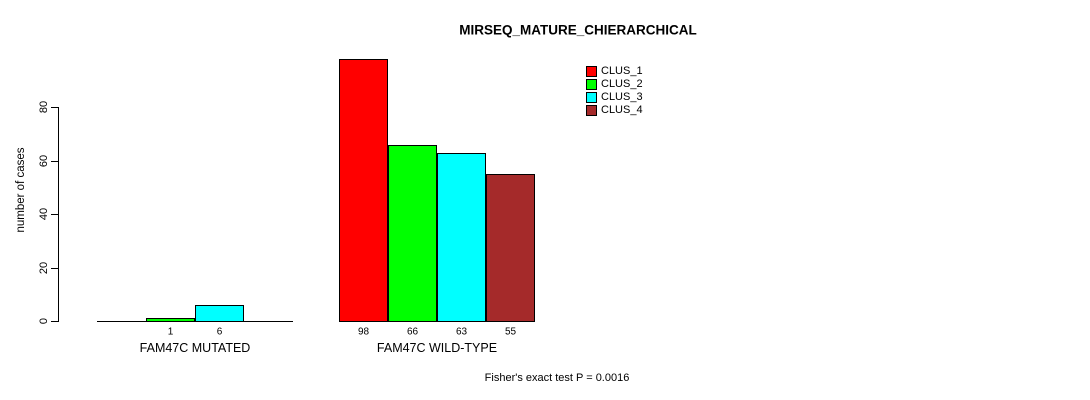  Describe the element at coordinates (268, 321) in the screenshot. I see `bar-clus_4-zero` at that location.